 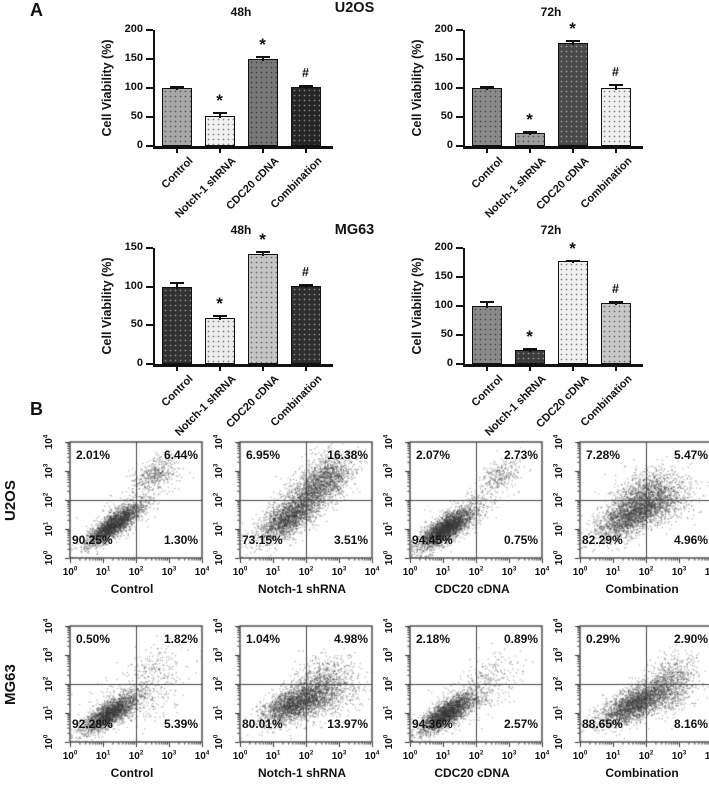 What do you see at coordinates (472, 773) in the screenshot?
I see `flow-condition-label: CDC20 cDNA` at bounding box center [472, 773].